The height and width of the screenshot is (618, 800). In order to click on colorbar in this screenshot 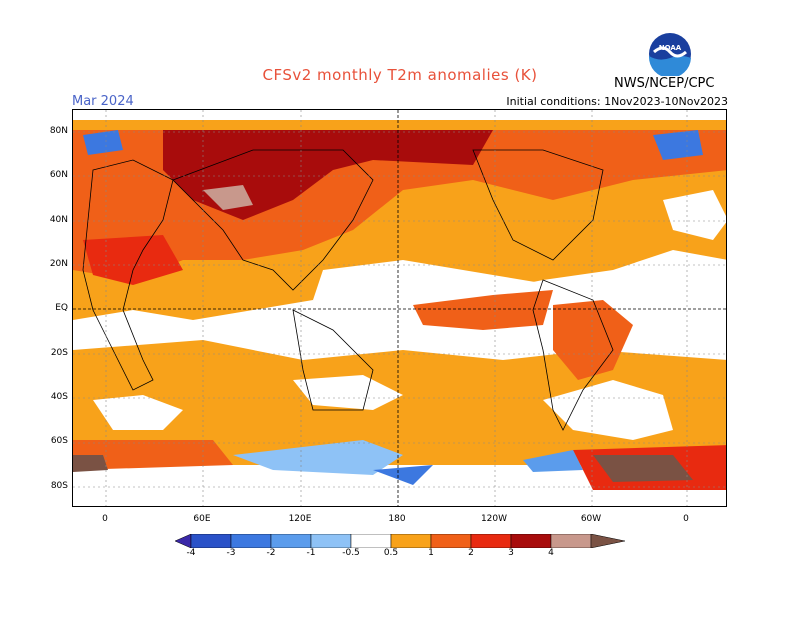, I will do `click(400, 542)`.